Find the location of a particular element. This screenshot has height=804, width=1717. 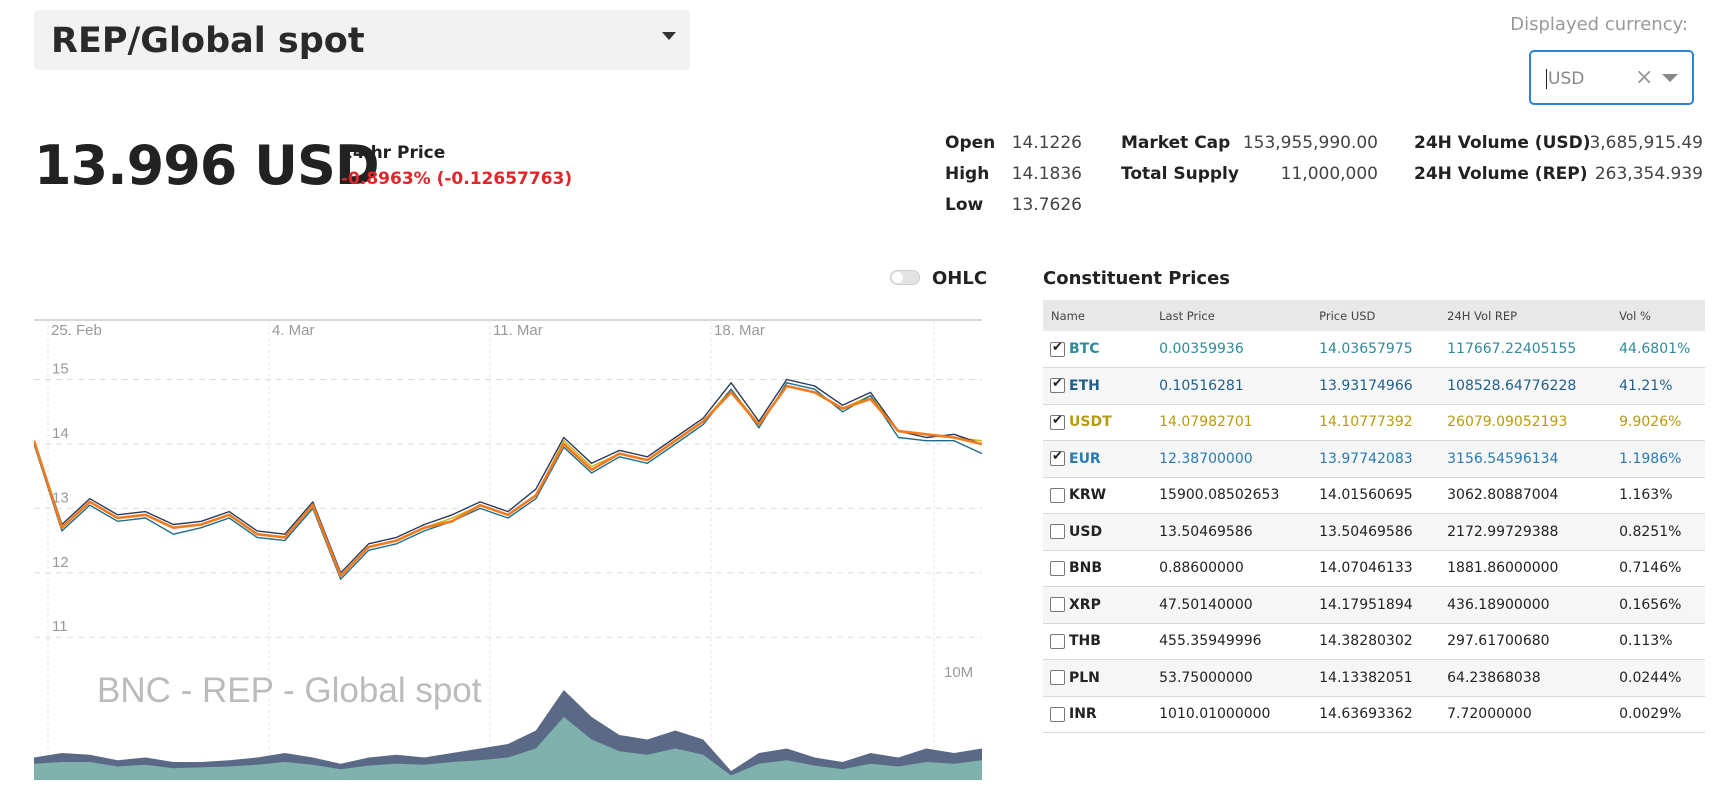

last-price: 1010.01000000 is located at coordinates (1231, 714).